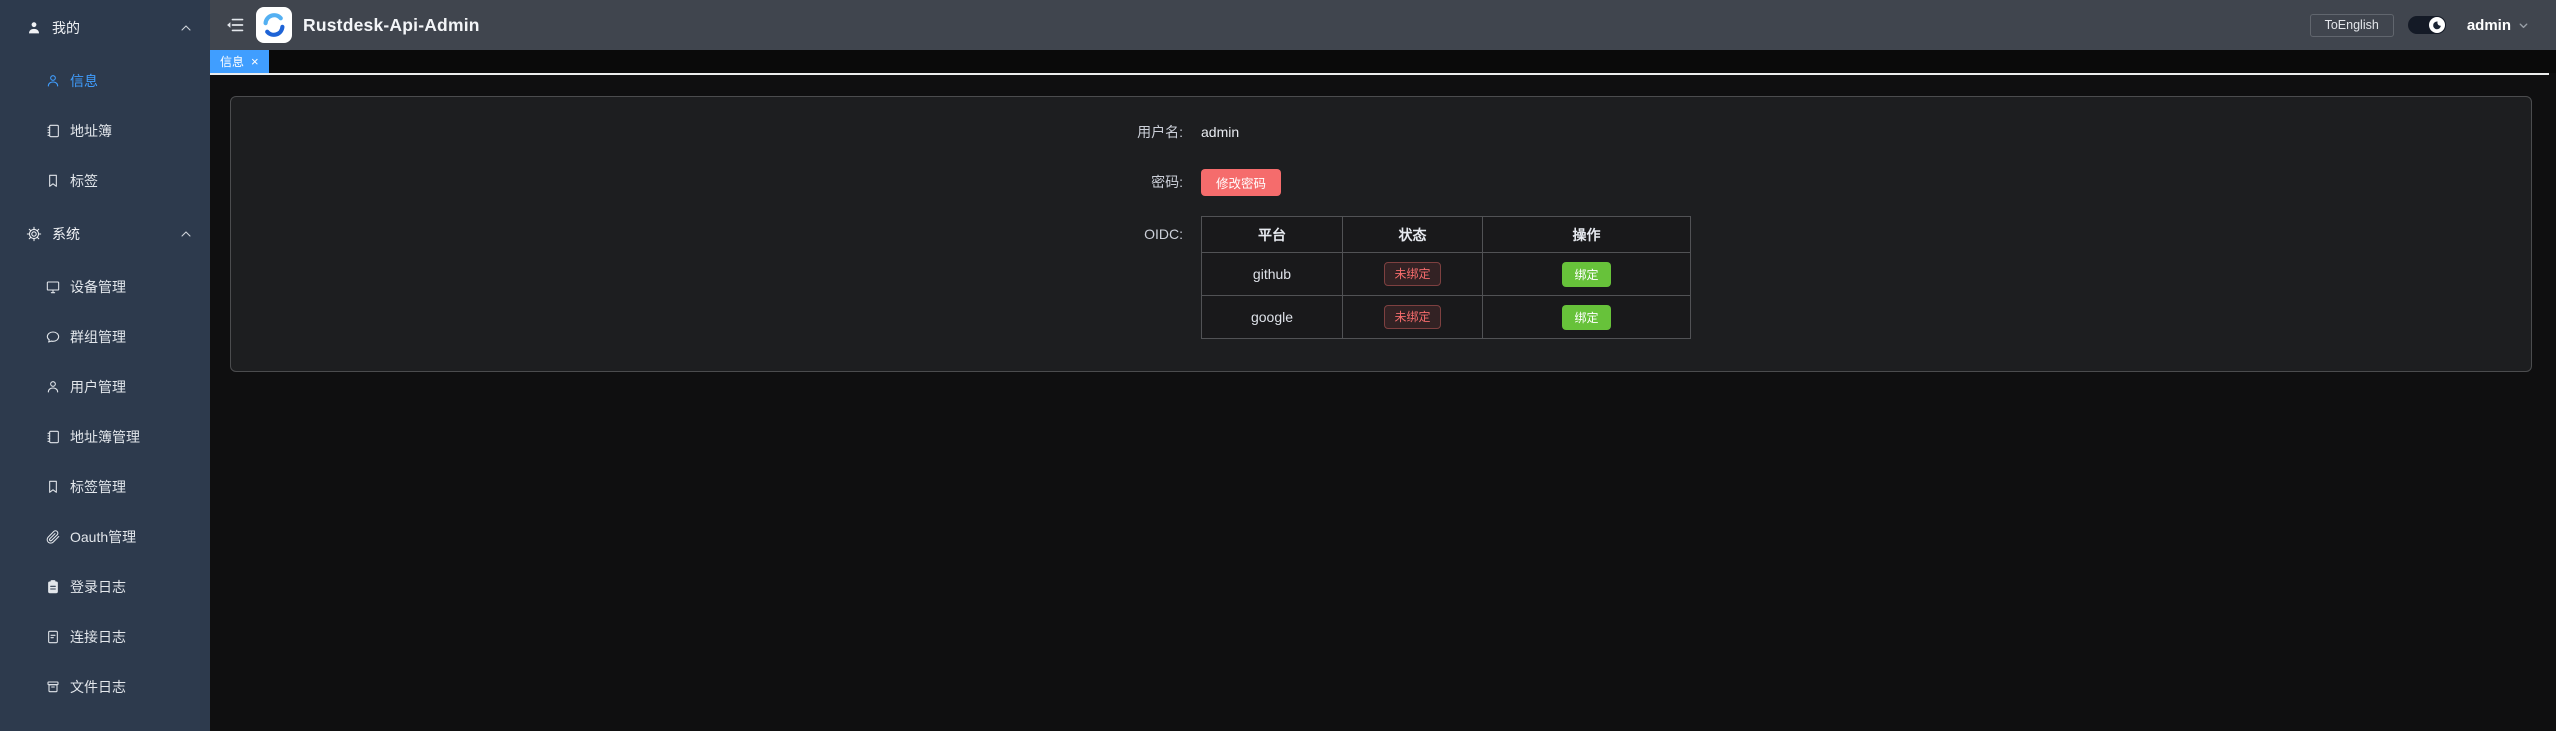 The height and width of the screenshot is (731, 2556). Describe the element at coordinates (105, 28) in the screenshot. I see `sidebar-section-my: 我的` at that location.